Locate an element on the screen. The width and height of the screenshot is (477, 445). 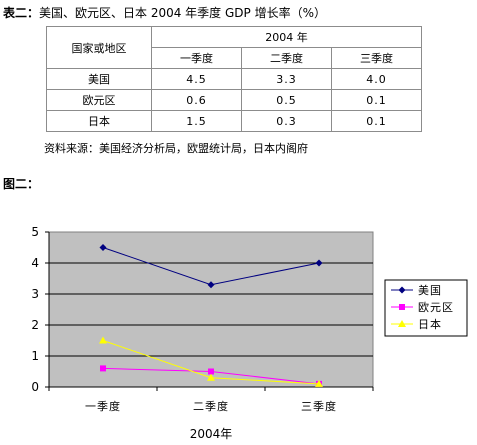
y-tick-label: 2 is located at coordinates (35, 325).